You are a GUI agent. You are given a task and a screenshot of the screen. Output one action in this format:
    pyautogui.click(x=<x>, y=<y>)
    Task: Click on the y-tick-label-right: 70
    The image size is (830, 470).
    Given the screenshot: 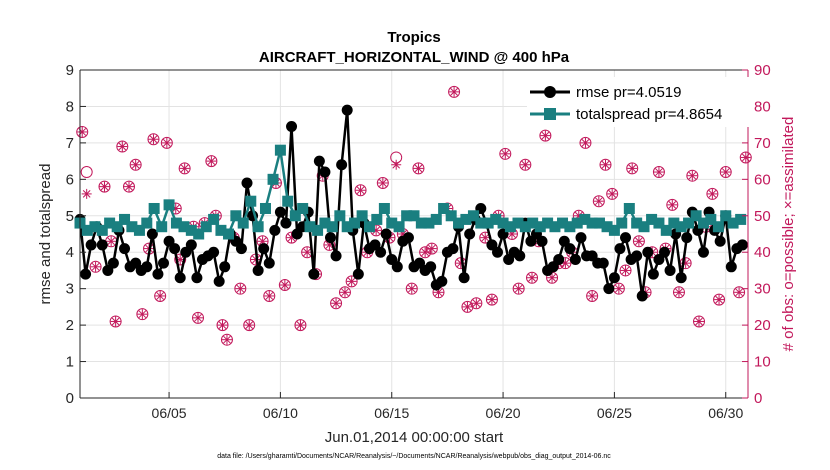 What is the action you would take?
    pyautogui.click(x=762, y=143)
    